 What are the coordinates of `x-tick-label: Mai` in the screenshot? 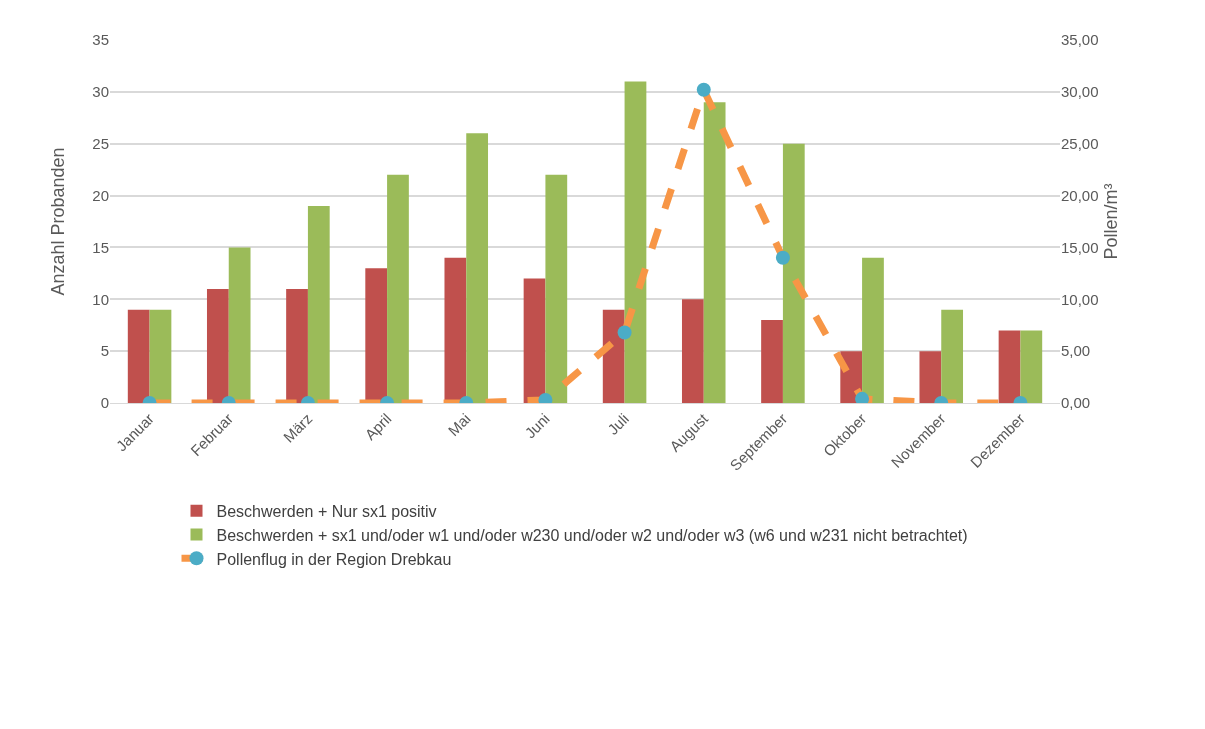 It's located at (459, 424).